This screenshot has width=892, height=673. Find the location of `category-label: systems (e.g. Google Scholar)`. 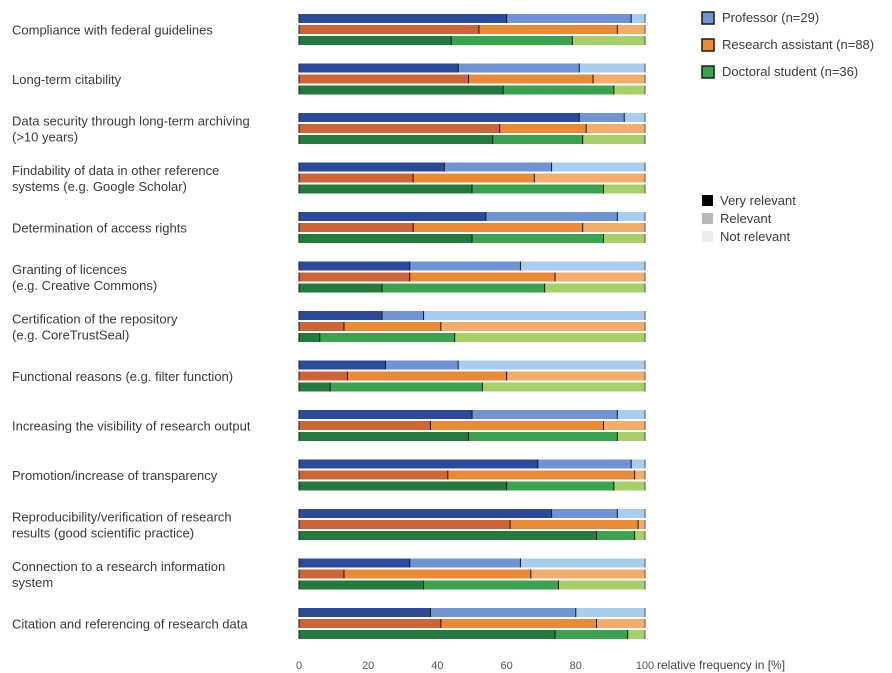

category-label: systems (e.g. Google Scholar) is located at coordinates (99, 186).